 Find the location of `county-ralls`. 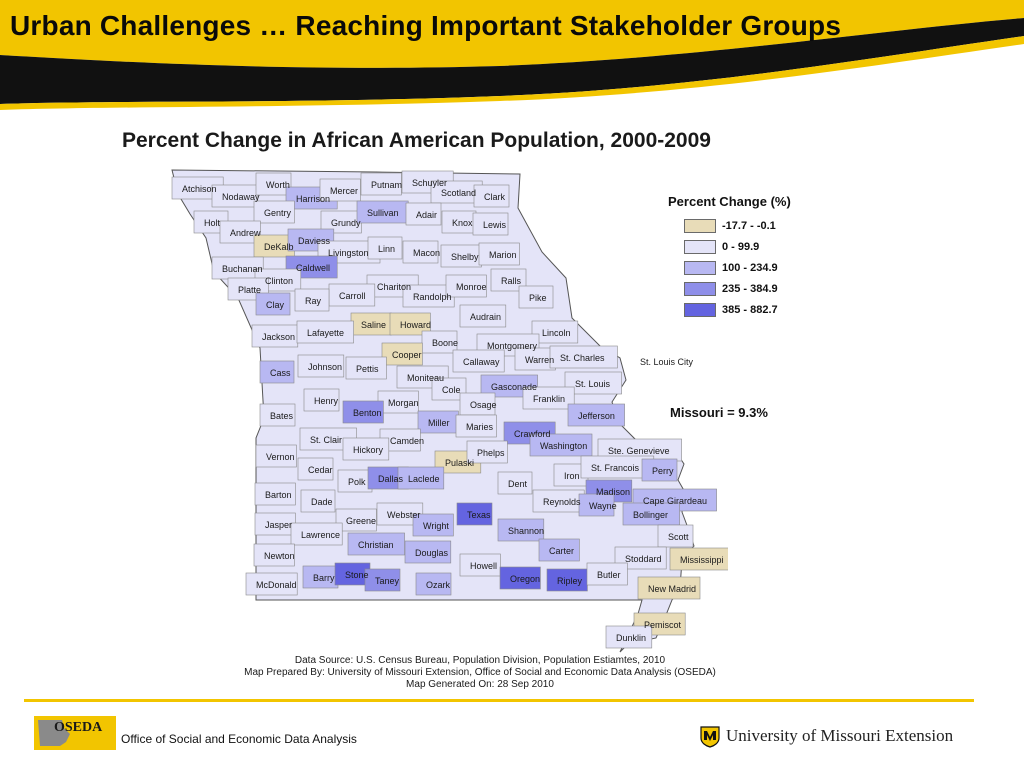

county-ralls is located at coordinates (508, 280).